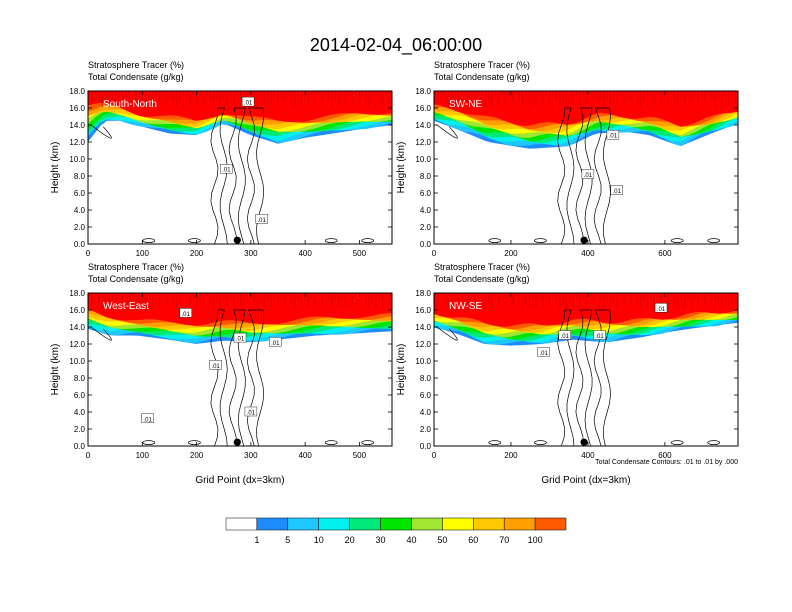 This screenshot has width=792, height=612. I want to click on plot-frame, so click(586, 369).